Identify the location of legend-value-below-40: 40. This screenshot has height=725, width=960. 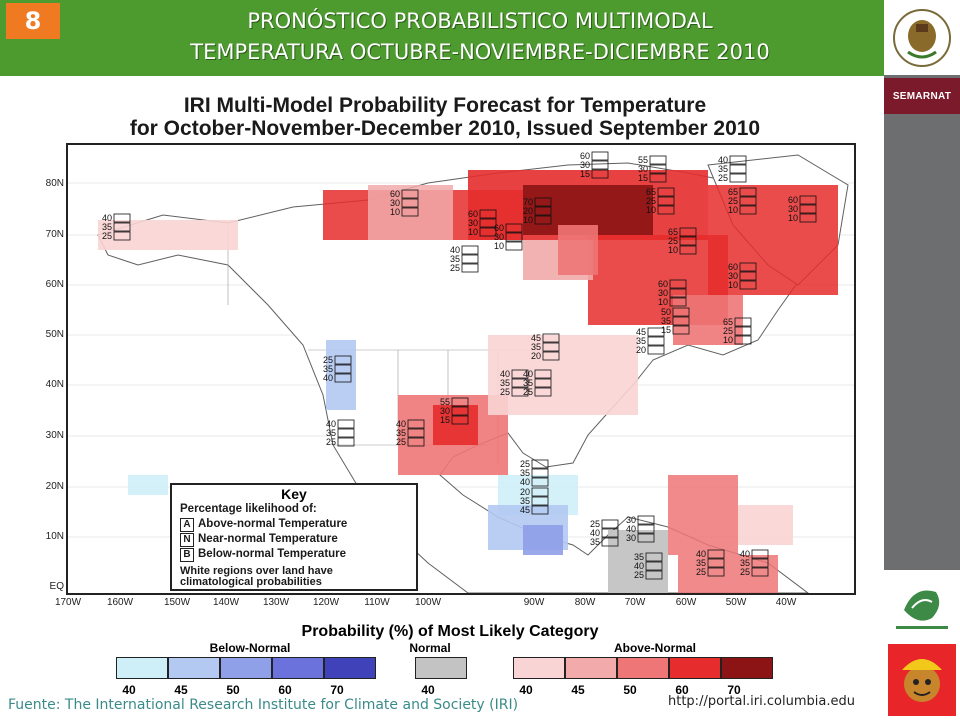
(129, 690).